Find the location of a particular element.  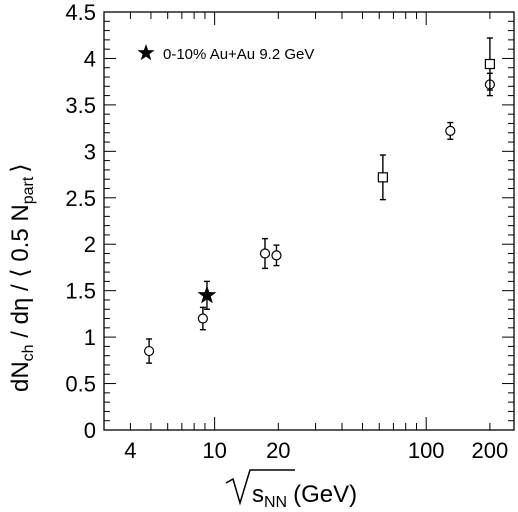

legend-star-marker is located at coordinates (145, 52).